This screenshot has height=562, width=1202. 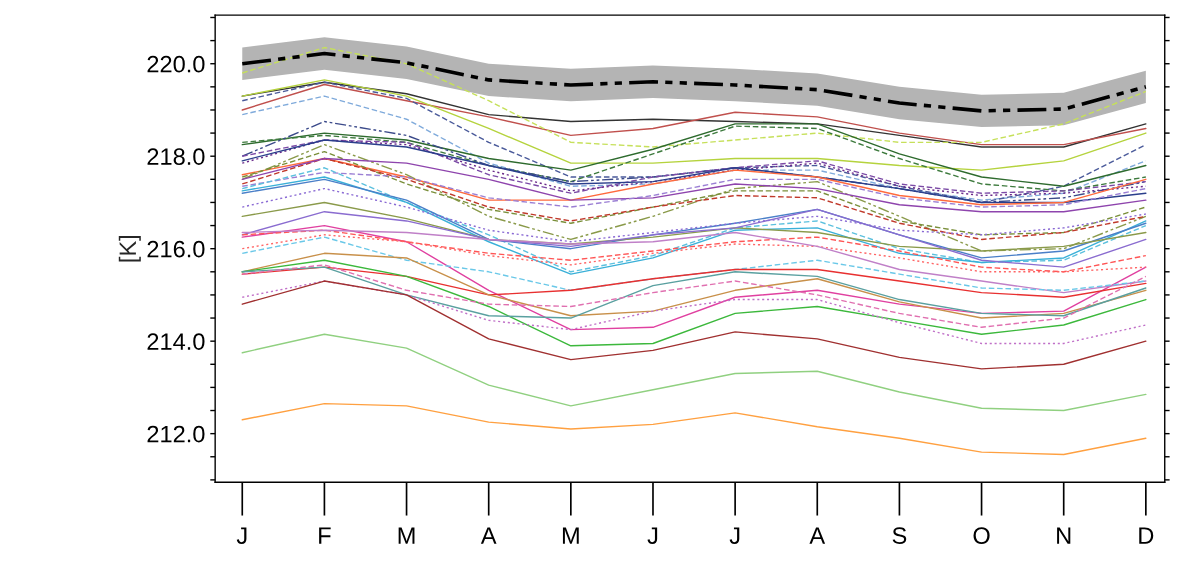 I want to click on y-tick-label: 214.0, so click(x=176, y=341).